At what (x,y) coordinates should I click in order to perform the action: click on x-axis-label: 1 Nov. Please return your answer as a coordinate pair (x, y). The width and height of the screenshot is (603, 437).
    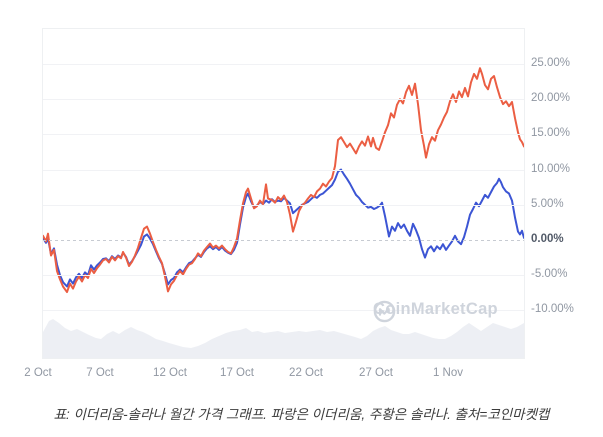
    Looking at the image, I should click on (448, 373).